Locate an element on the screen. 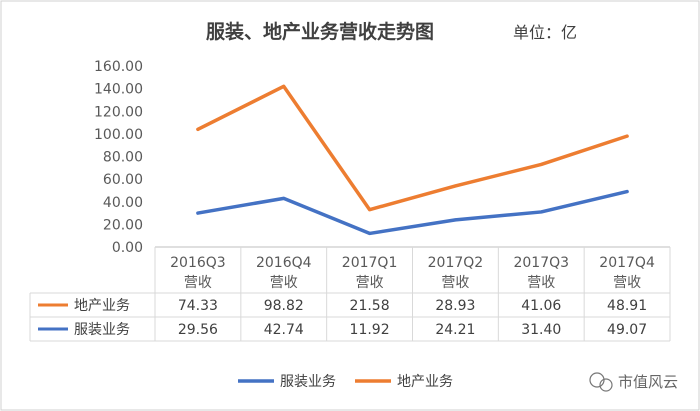 The image size is (700, 411). unit-label: 单位：亿 is located at coordinates (545, 32).